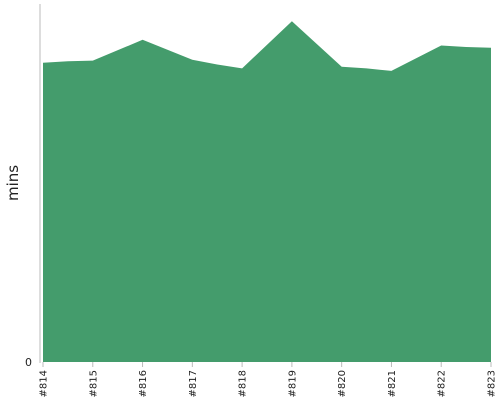 The height and width of the screenshot is (400, 500). Describe the element at coordinates (442, 383) in the screenshot. I see `x-tick-label: #822` at that location.